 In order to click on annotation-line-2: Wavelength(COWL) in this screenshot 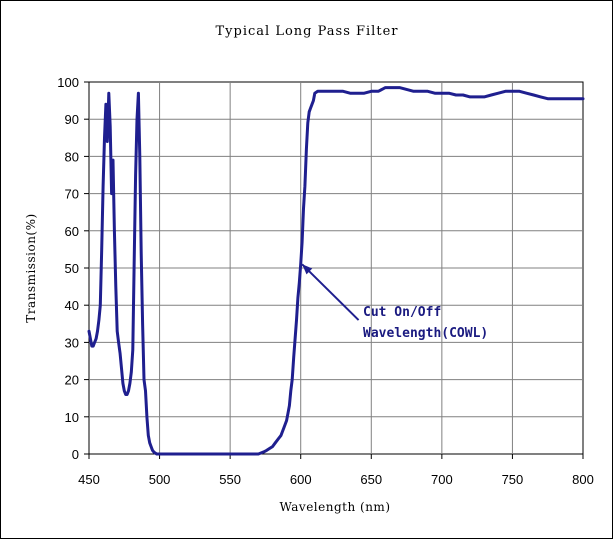, I will do `click(425, 333)`.